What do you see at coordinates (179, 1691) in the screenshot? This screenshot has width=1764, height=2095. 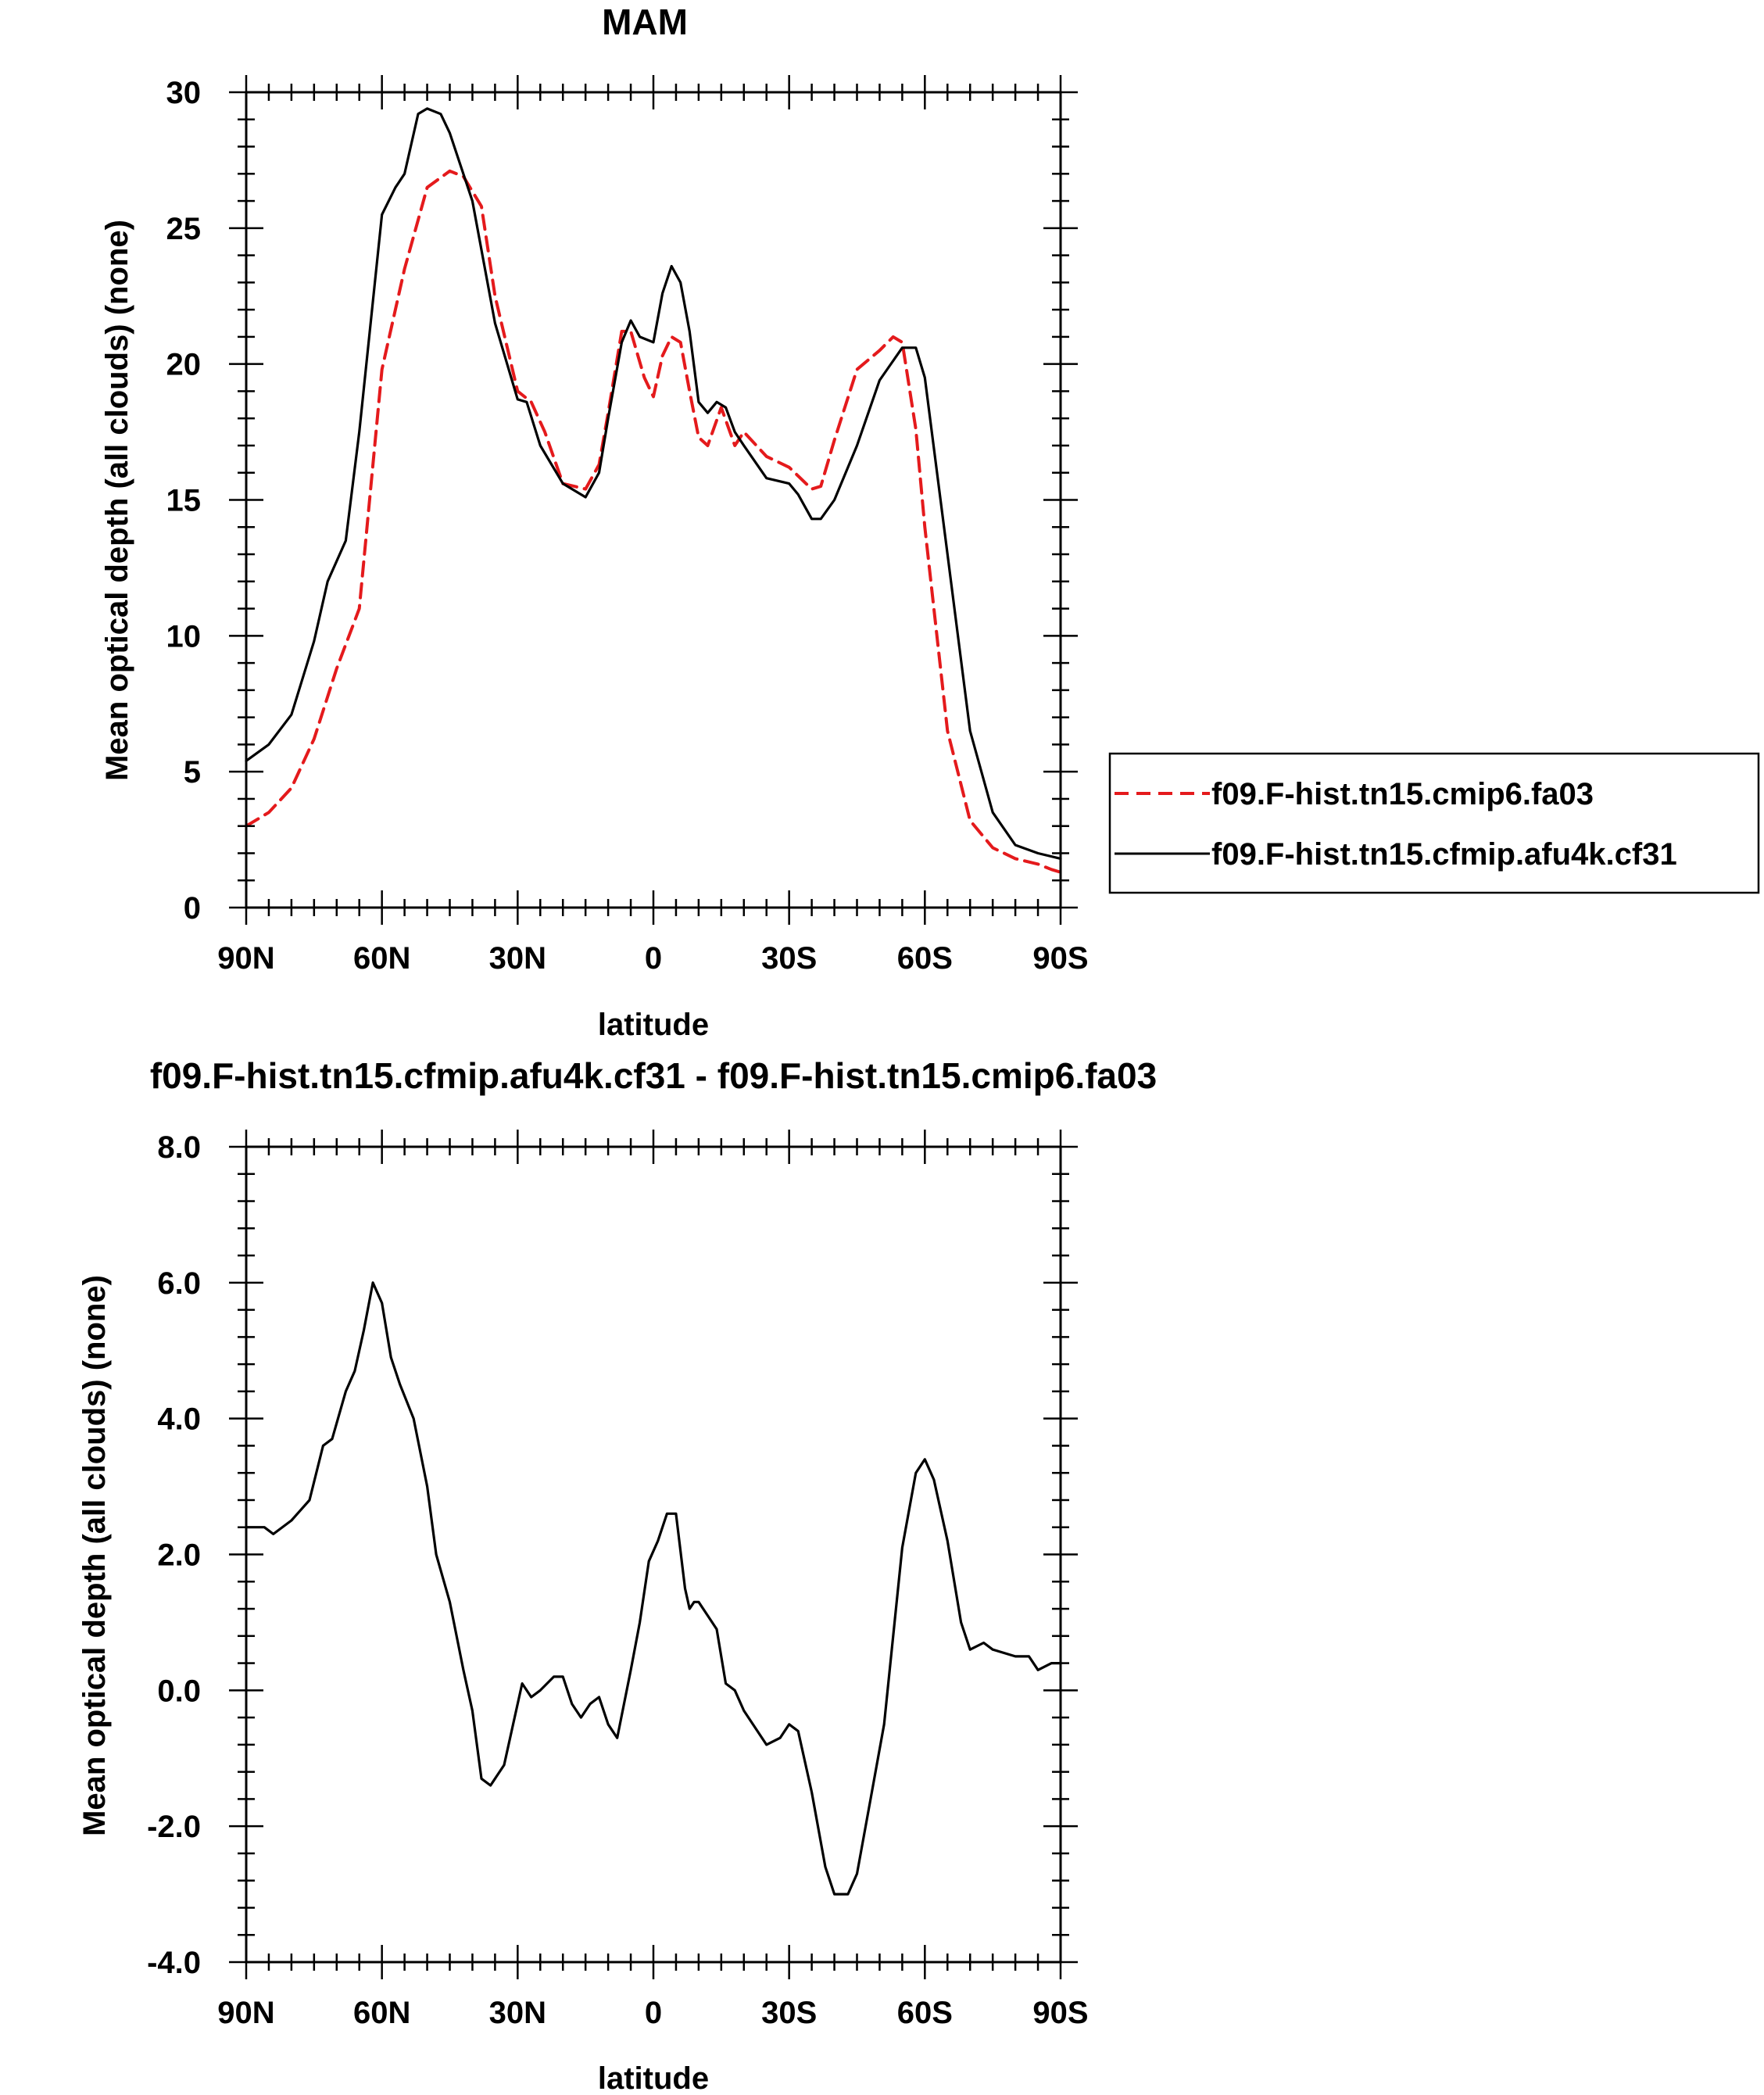 I see `y-tick-label: 0.0` at bounding box center [179, 1691].